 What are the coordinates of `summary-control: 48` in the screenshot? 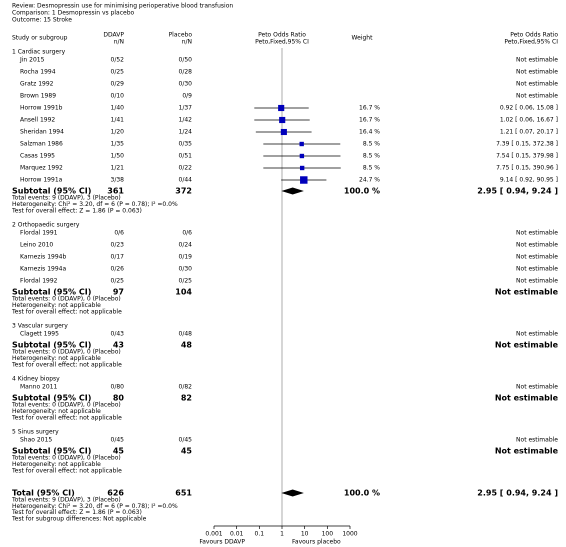 It's located at (187, 345).